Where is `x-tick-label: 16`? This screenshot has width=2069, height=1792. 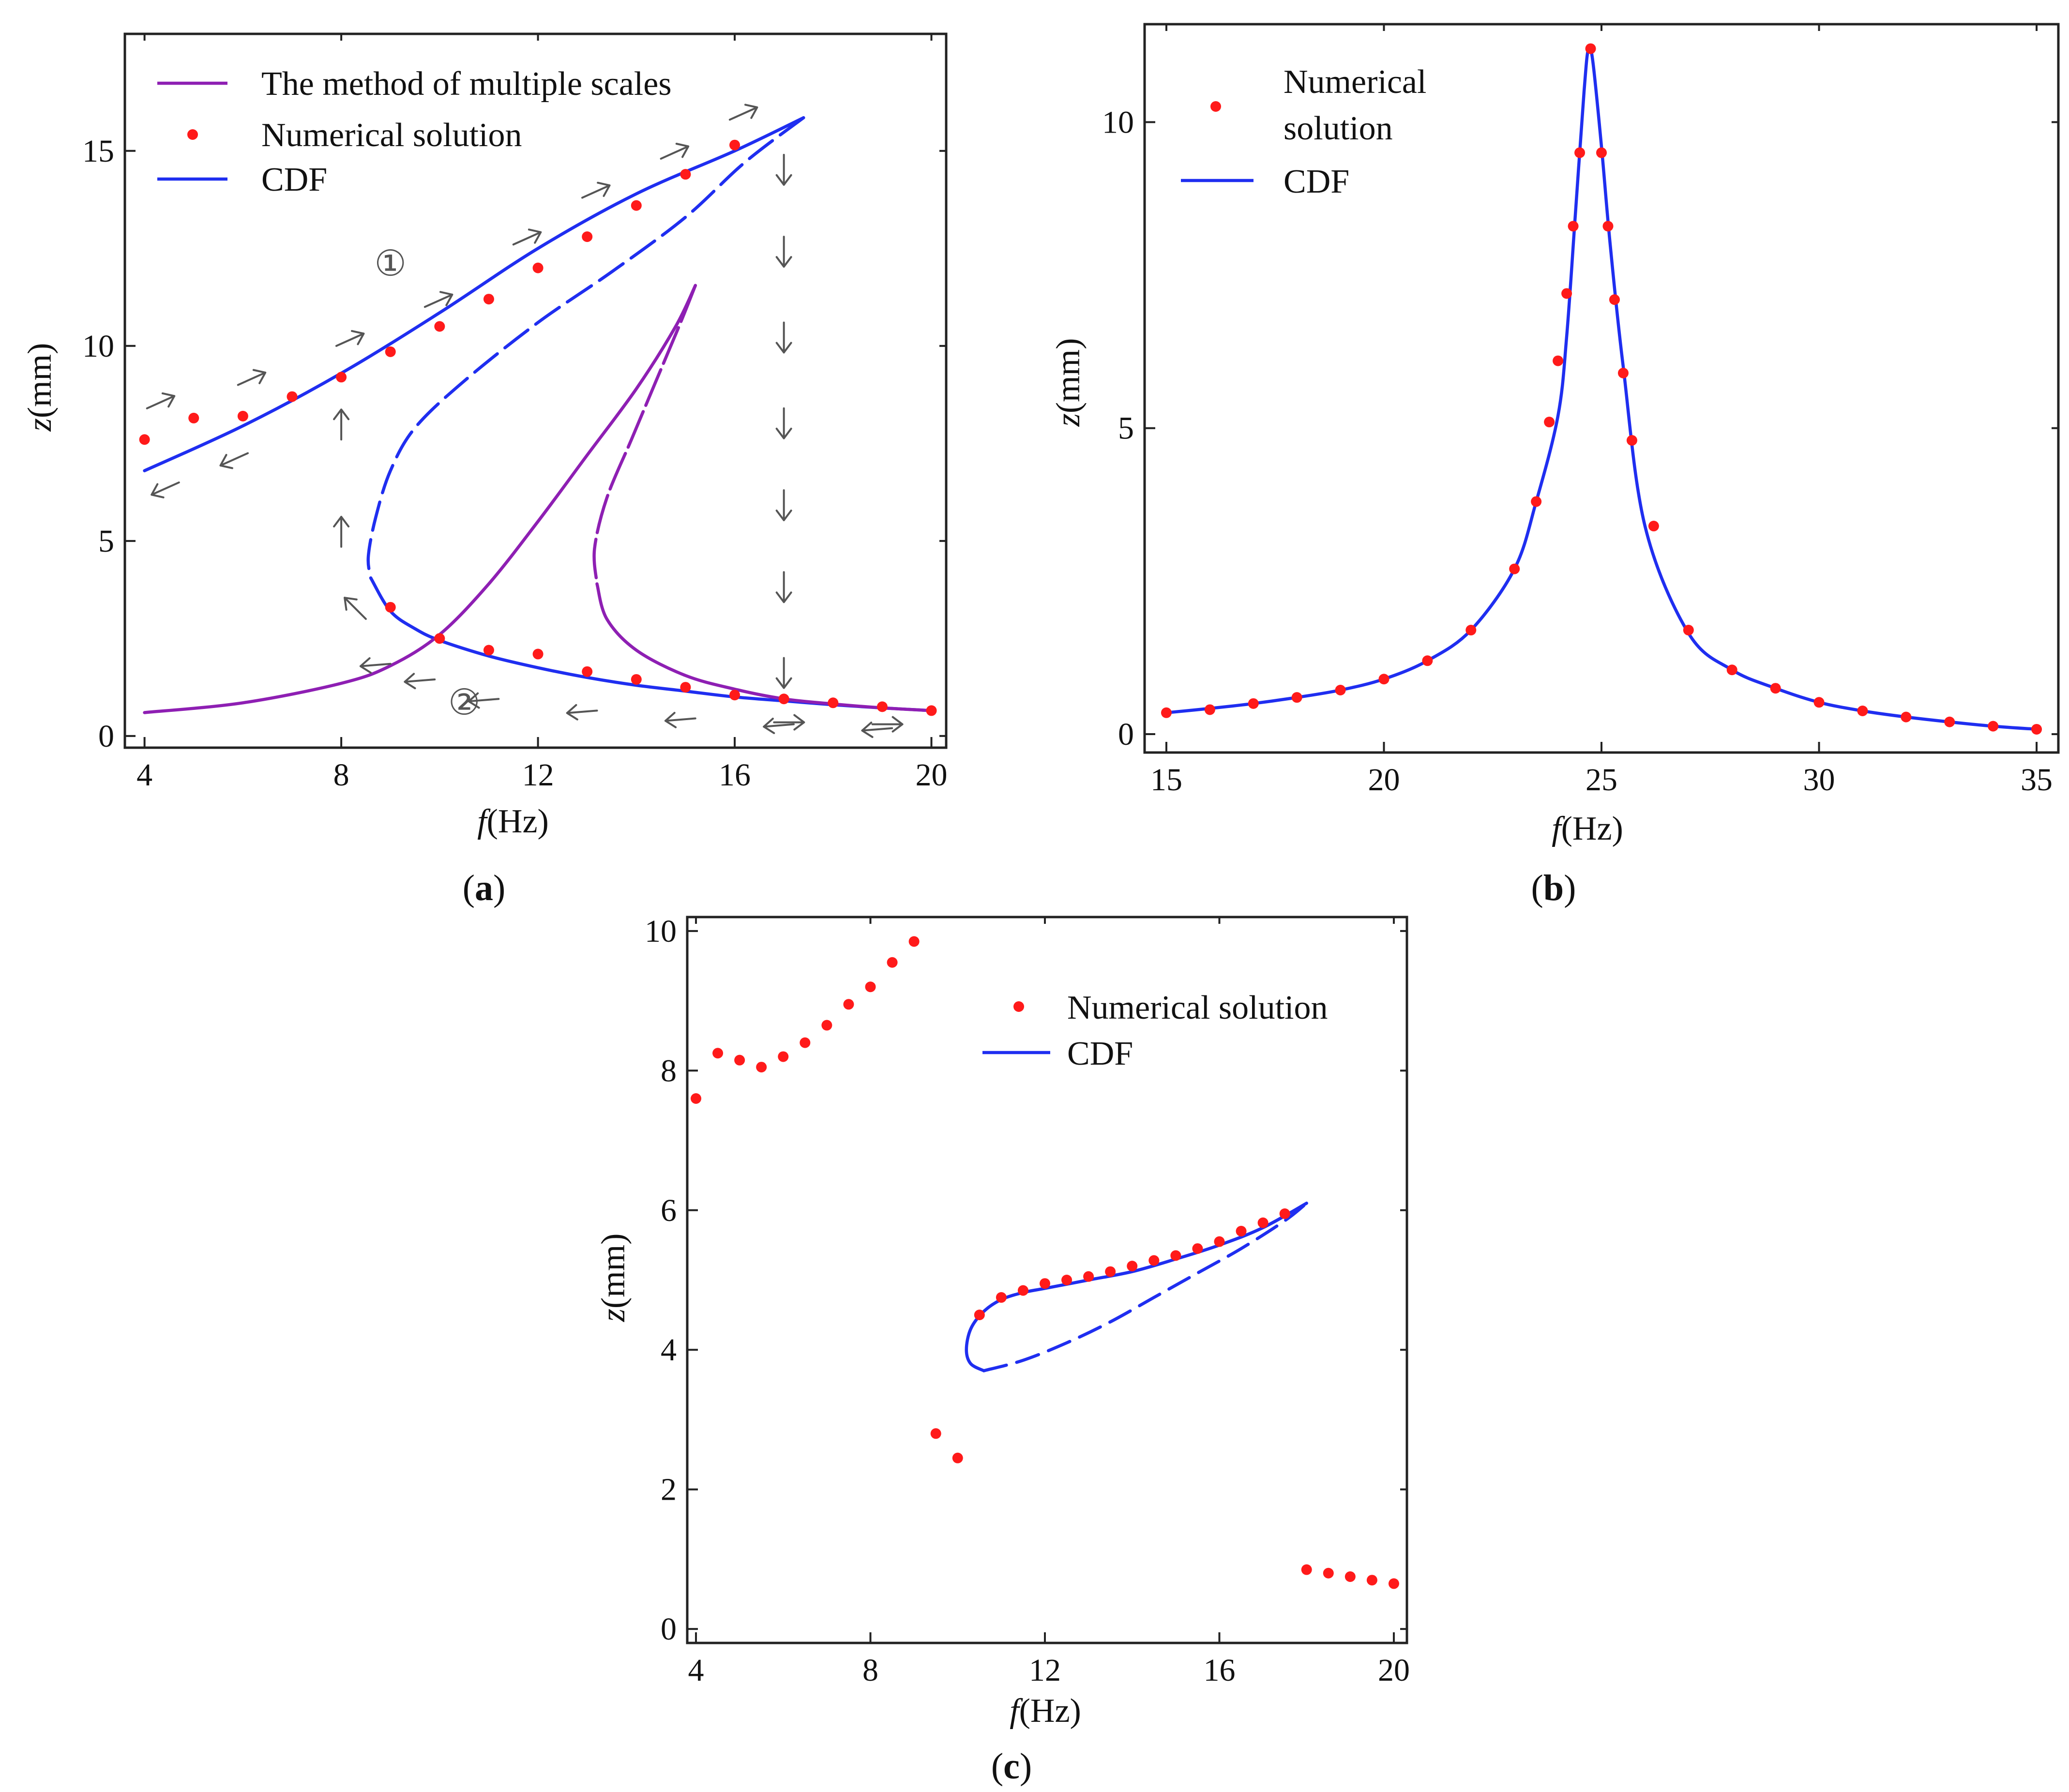 x-tick-label: 16 is located at coordinates (1219, 1670).